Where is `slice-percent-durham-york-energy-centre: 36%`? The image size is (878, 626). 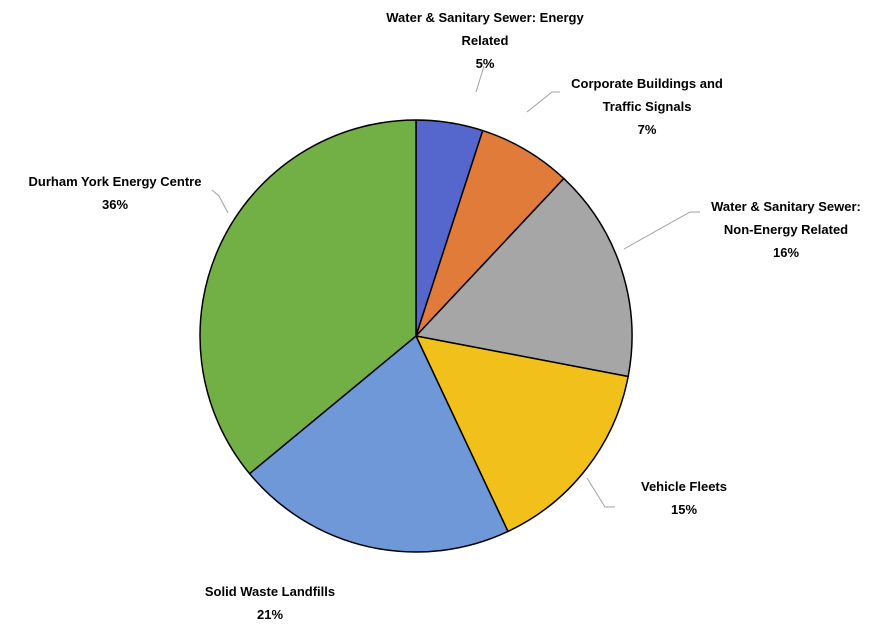 slice-percent-durham-york-energy-centre: 36% is located at coordinates (115, 204).